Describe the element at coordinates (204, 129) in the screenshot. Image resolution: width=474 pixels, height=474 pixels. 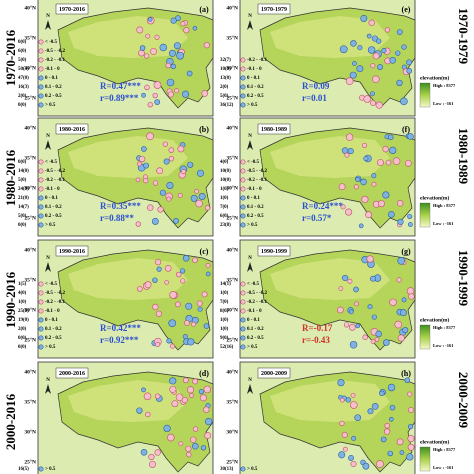
I see `panel-letter: (b)` at that location.